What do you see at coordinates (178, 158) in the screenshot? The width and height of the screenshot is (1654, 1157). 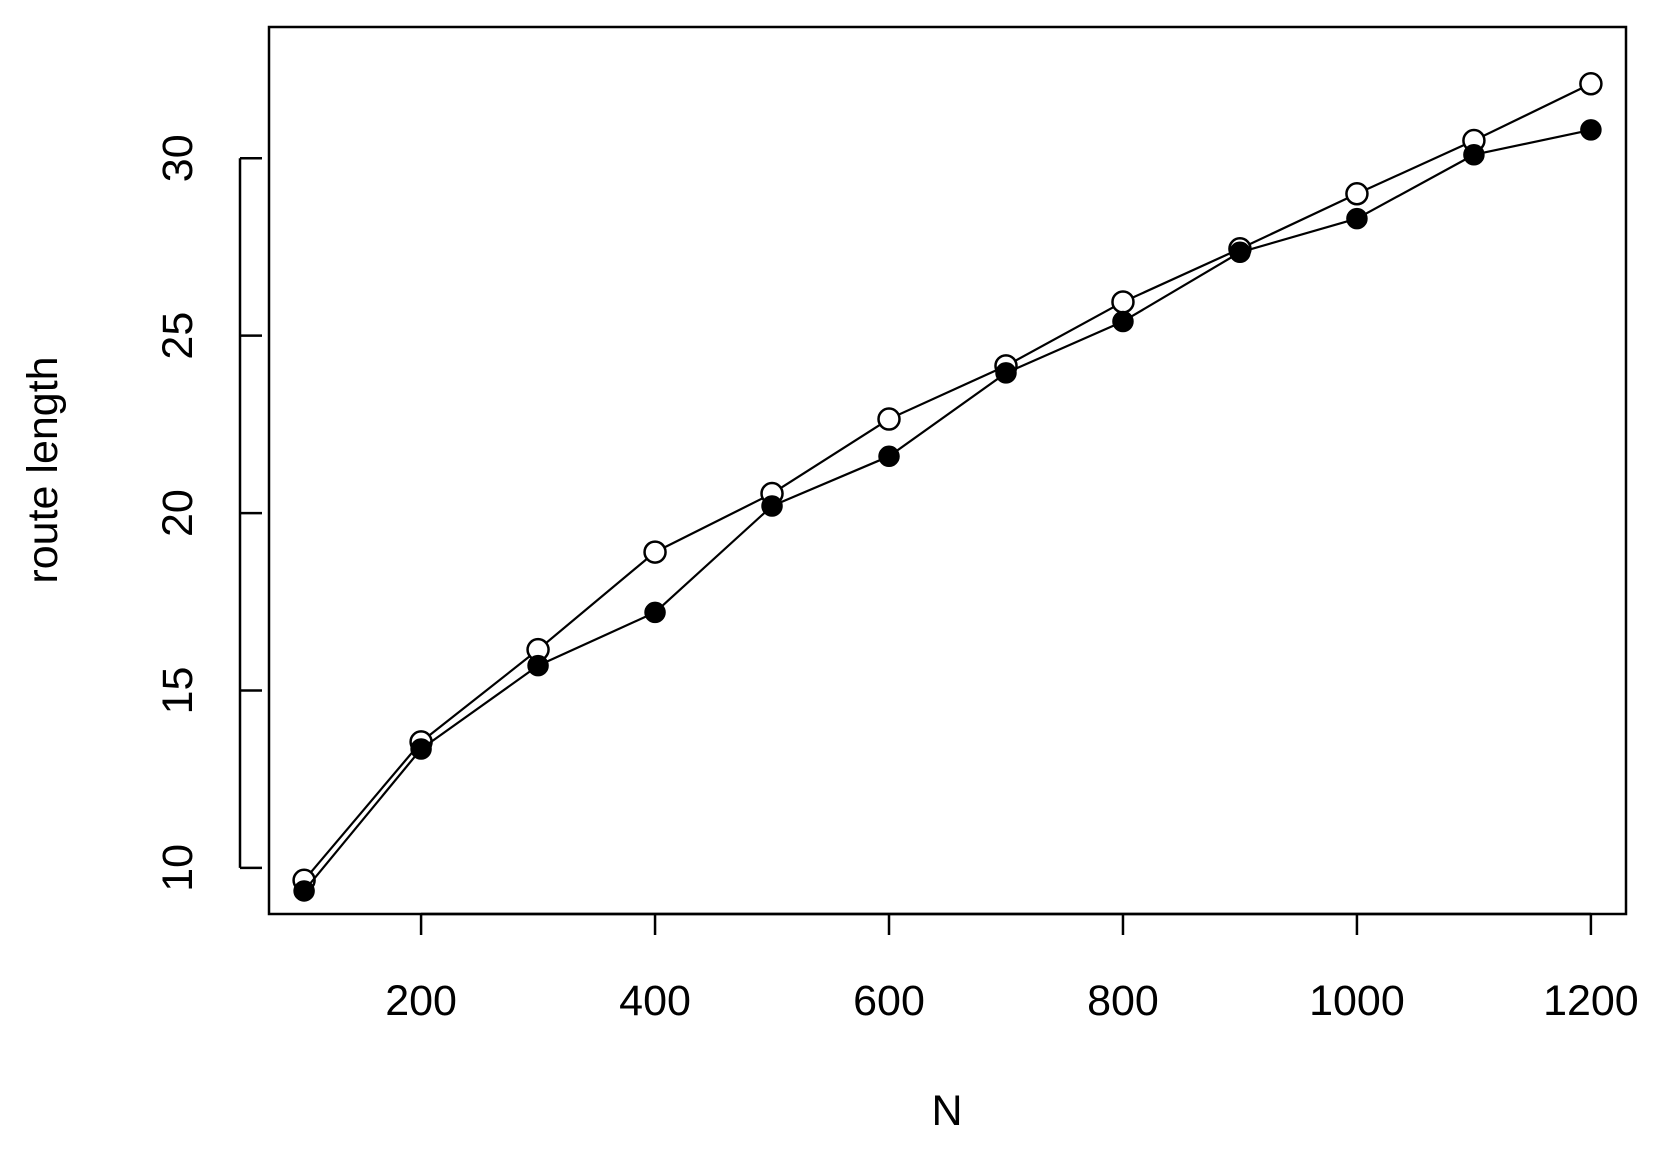 I see `y-tick-label: 30` at bounding box center [178, 158].